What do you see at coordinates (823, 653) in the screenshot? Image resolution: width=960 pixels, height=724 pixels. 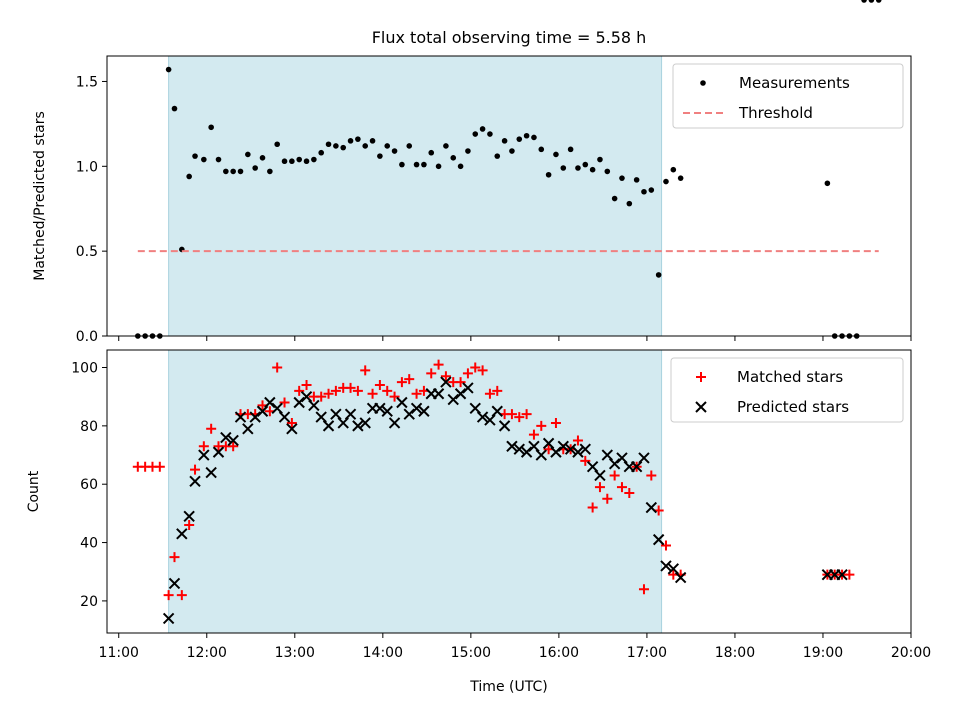 I see `x-tick-label: 19:00` at bounding box center [823, 653].